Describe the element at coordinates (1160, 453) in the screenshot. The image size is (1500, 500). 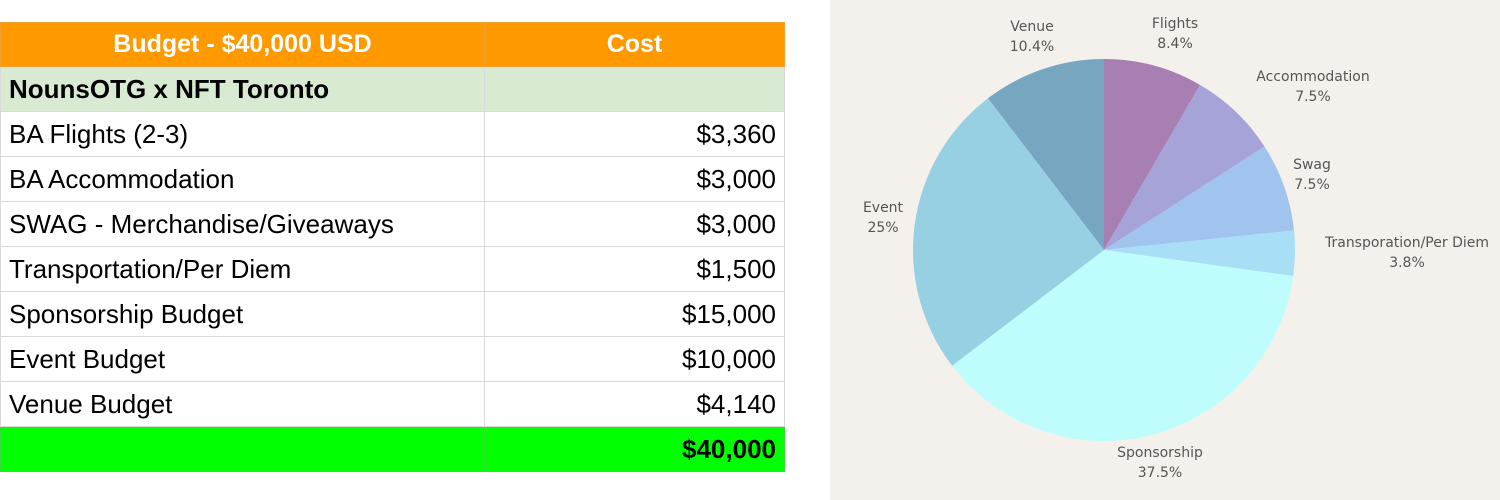
I see `slice-label: Sponsorship` at that location.